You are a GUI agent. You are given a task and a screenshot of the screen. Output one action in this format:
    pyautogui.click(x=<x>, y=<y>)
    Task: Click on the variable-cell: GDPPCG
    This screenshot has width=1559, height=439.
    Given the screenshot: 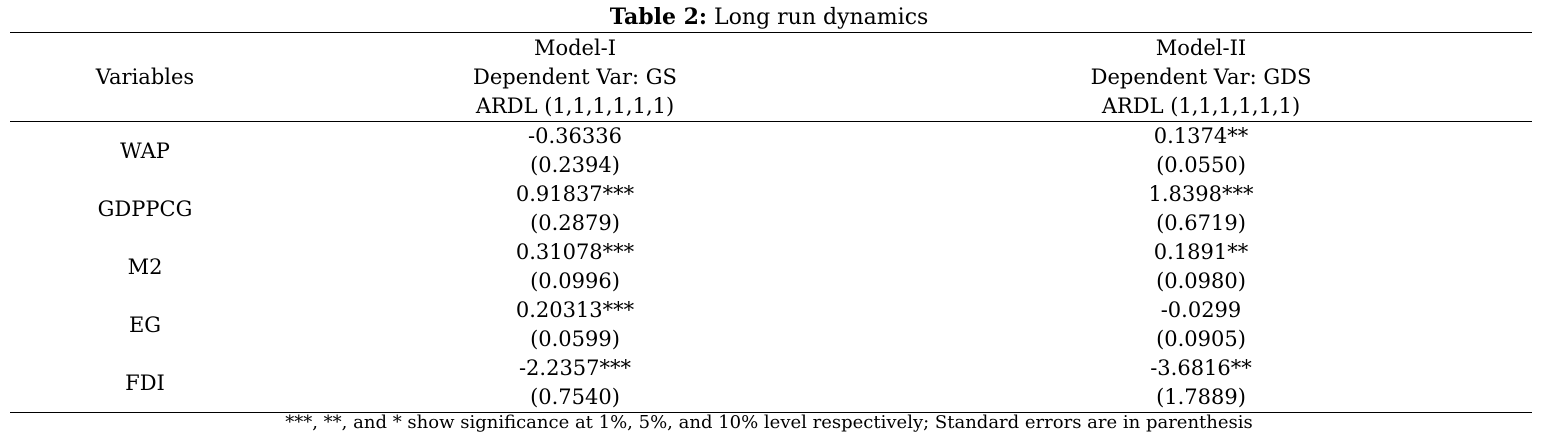 What is the action you would take?
    pyautogui.click(x=145, y=208)
    